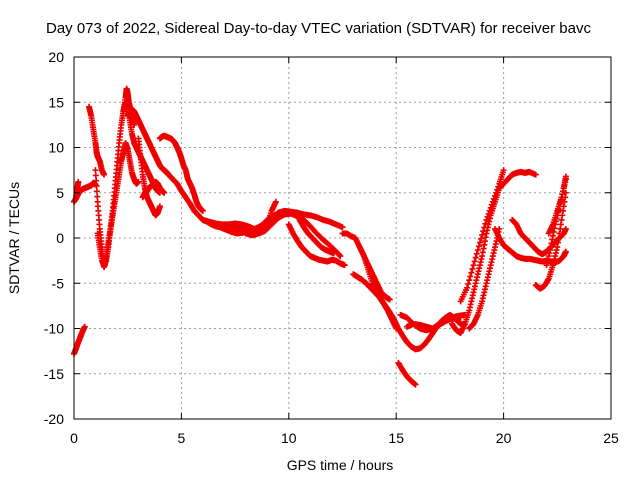 The height and width of the screenshot is (480, 640). Describe the element at coordinates (58, 283) in the screenshot. I see `y-tick-label: -5` at that location.